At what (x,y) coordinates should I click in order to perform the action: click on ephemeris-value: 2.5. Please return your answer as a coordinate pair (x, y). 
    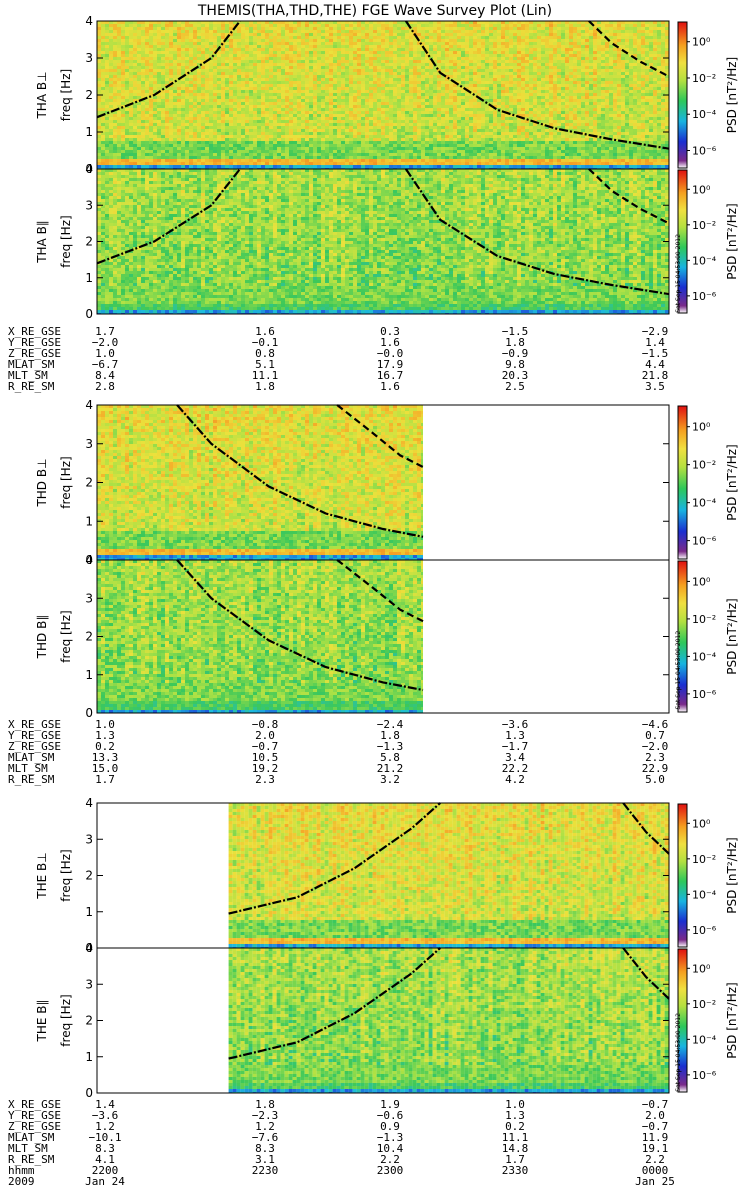
    Looking at the image, I should click on (515, 386).